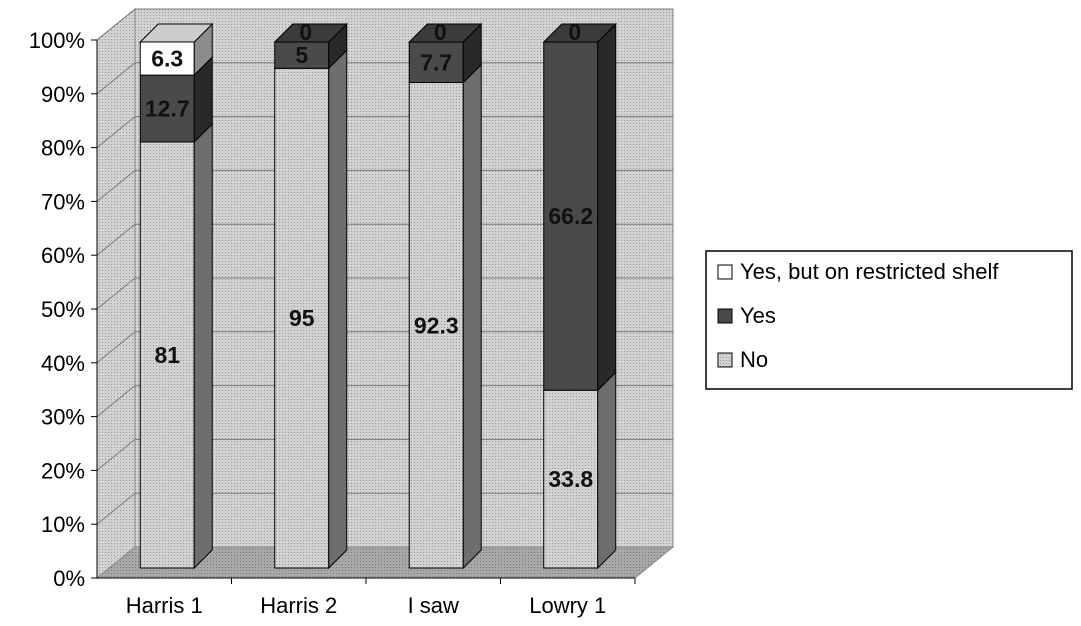 Image resolution: width=1081 pixels, height=626 pixels. Describe the element at coordinates (869, 271) in the screenshot. I see `legend-entry: Yes, but on restricted shelf` at that location.